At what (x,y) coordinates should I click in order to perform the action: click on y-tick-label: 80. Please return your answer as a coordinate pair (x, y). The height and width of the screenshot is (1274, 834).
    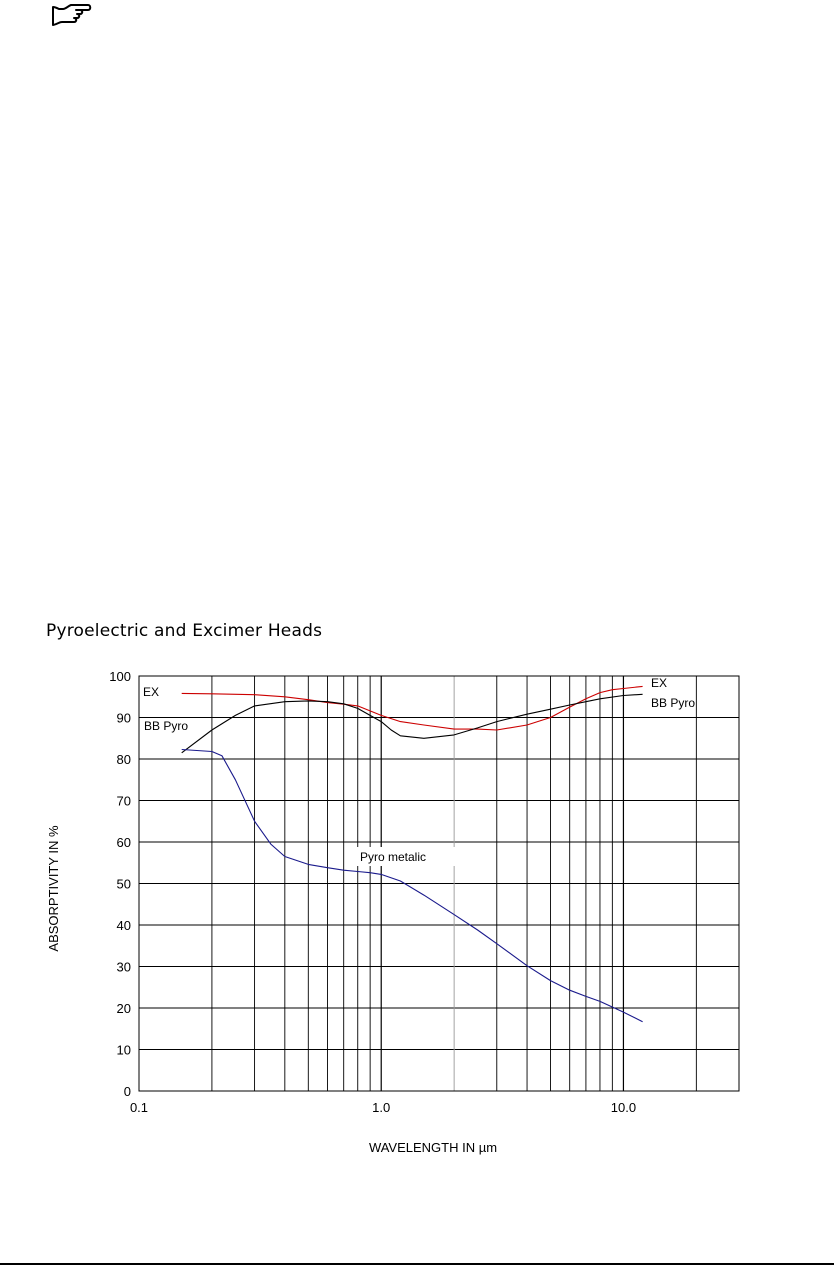
    Looking at the image, I should click on (124, 759).